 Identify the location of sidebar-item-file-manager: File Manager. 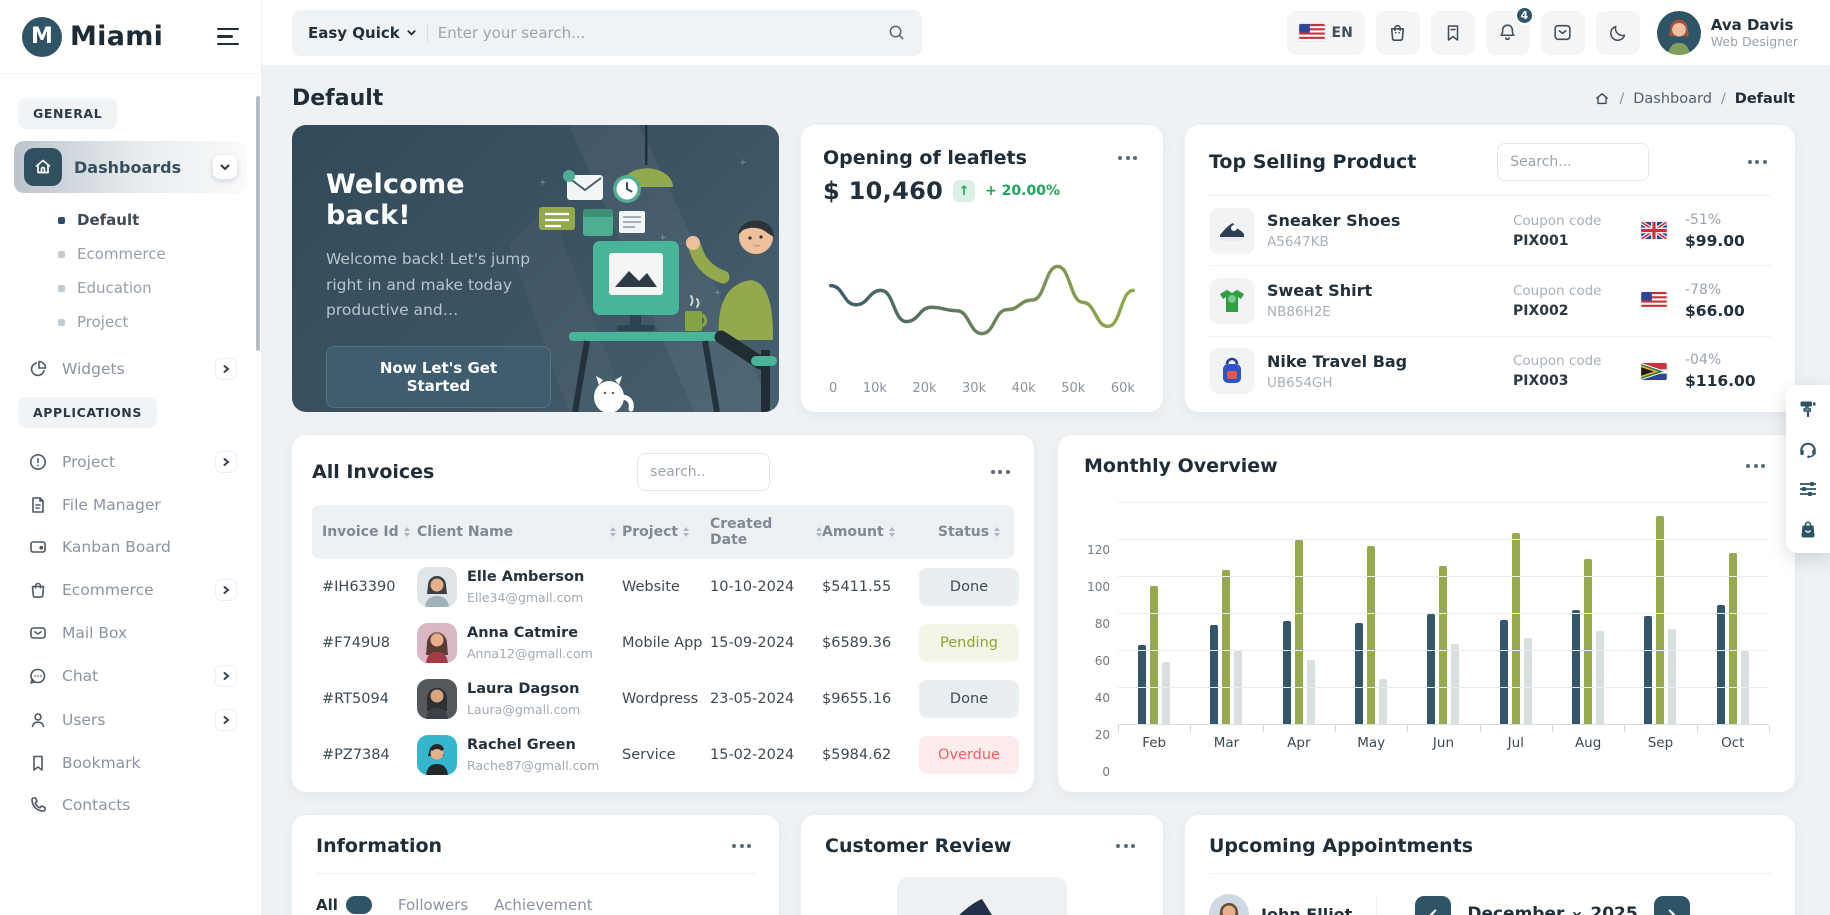
(130, 505).